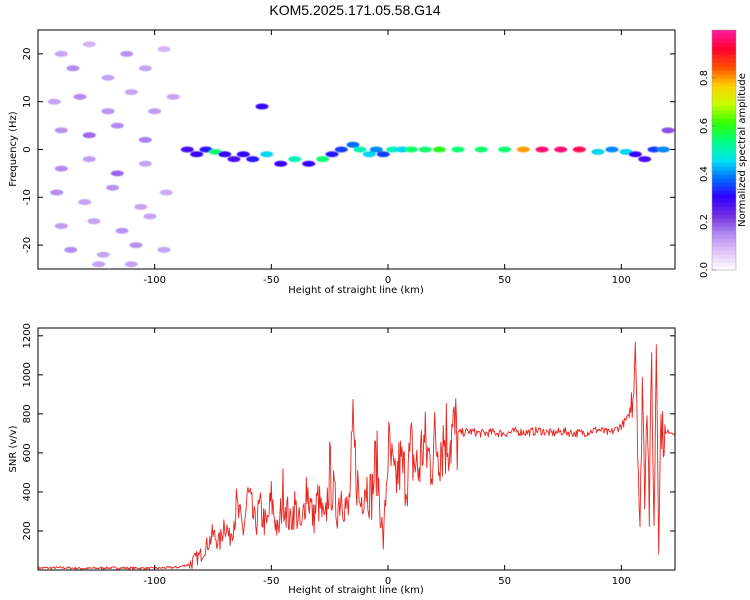 The width and height of the screenshot is (750, 600). Describe the element at coordinates (388, 280) in the screenshot. I see `spectrogram-x-tick-label: 0` at that location.